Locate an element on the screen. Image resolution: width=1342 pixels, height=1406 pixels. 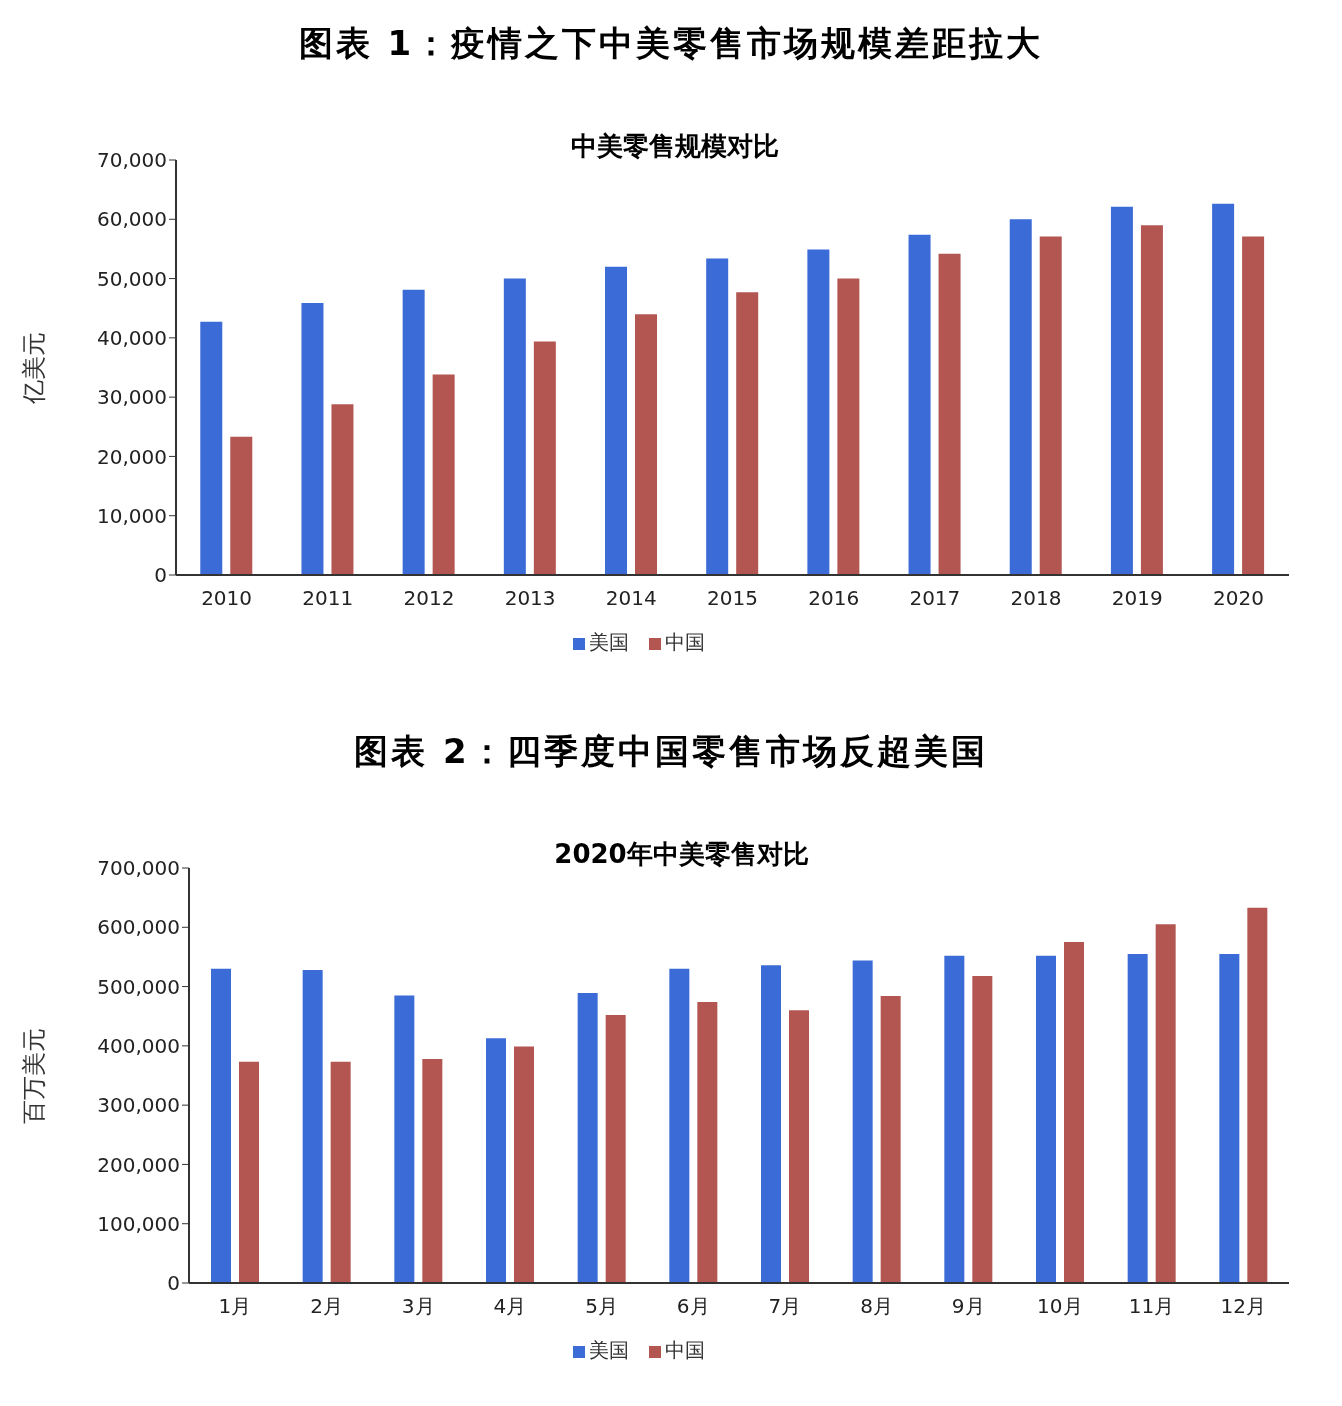
y-tick-label: 60,000 is located at coordinates (132, 219).